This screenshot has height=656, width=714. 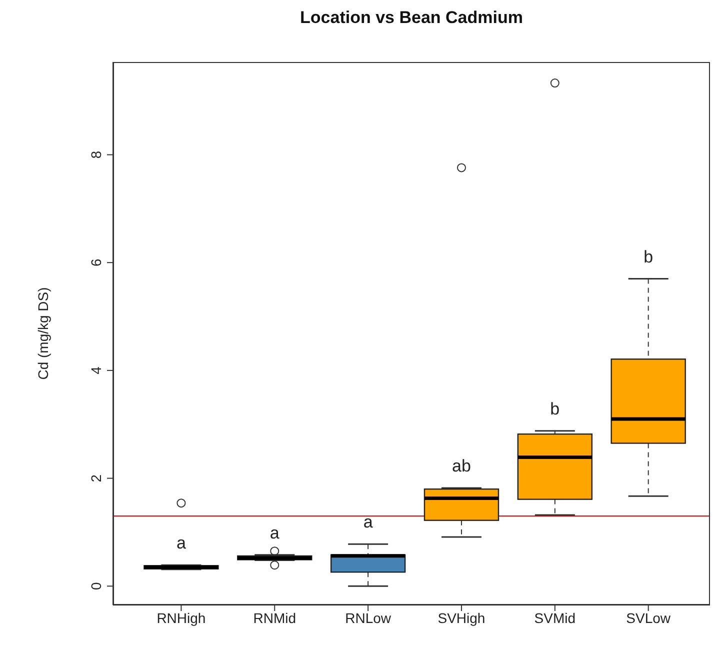 What do you see at coordinates (411, 18) in the screenshot?
I see `chart-title: Location vs Bean Cadmium` at bounding box center [411, 18].